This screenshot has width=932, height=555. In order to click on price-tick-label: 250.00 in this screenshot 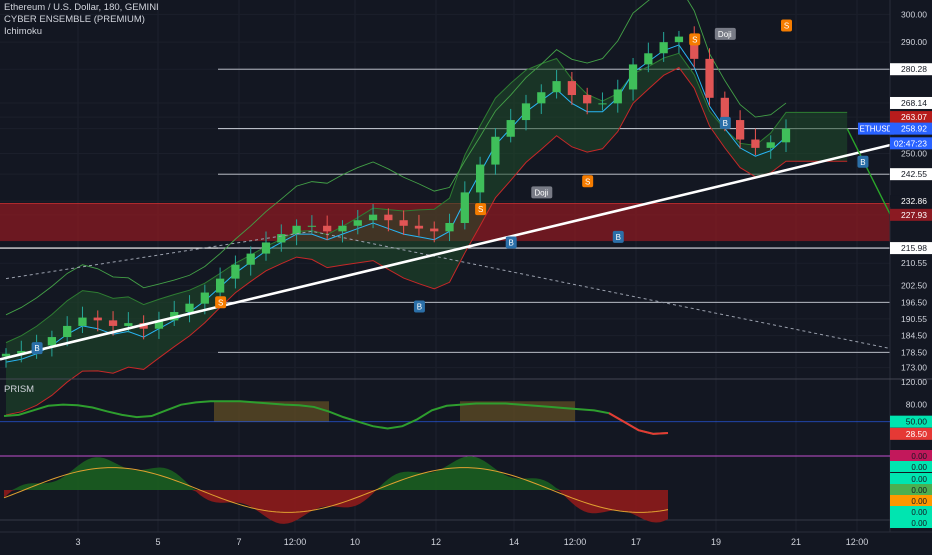, I will do `click(914, 153)`.